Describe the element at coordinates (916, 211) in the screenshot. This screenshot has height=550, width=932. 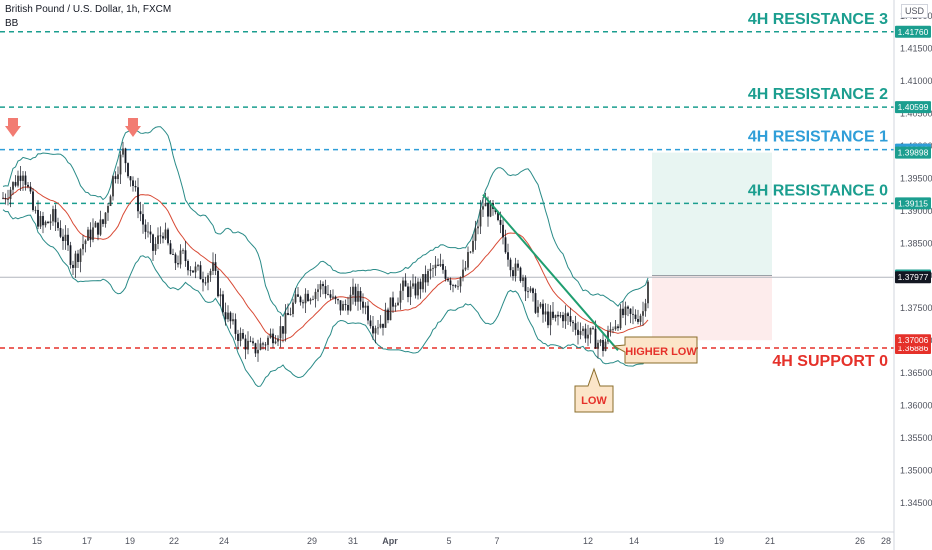
I see `price-tick-label: 1.39000` at that location.